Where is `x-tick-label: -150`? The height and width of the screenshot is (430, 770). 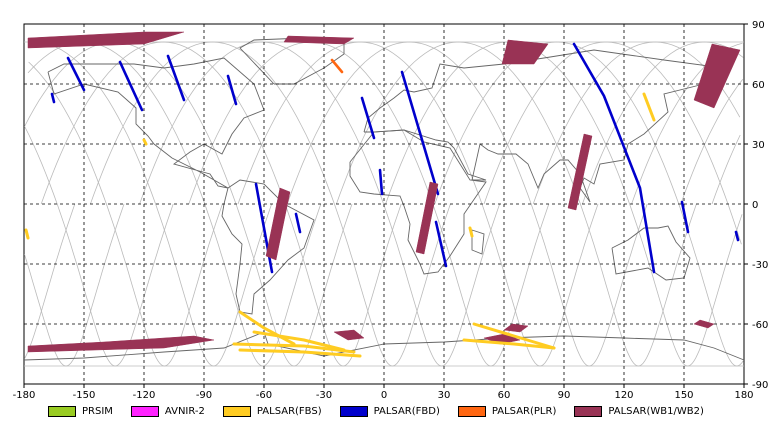
x-tick-label: -150 is located at coordinates (84, 395).